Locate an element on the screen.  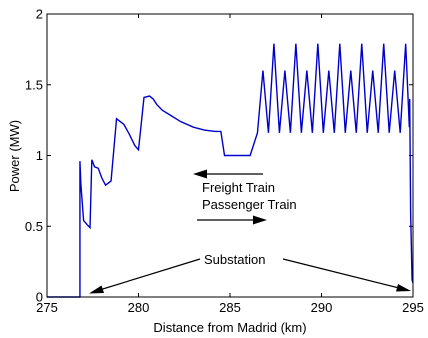
y-tick-label: 0.5 is located at coordinates (34, 226).